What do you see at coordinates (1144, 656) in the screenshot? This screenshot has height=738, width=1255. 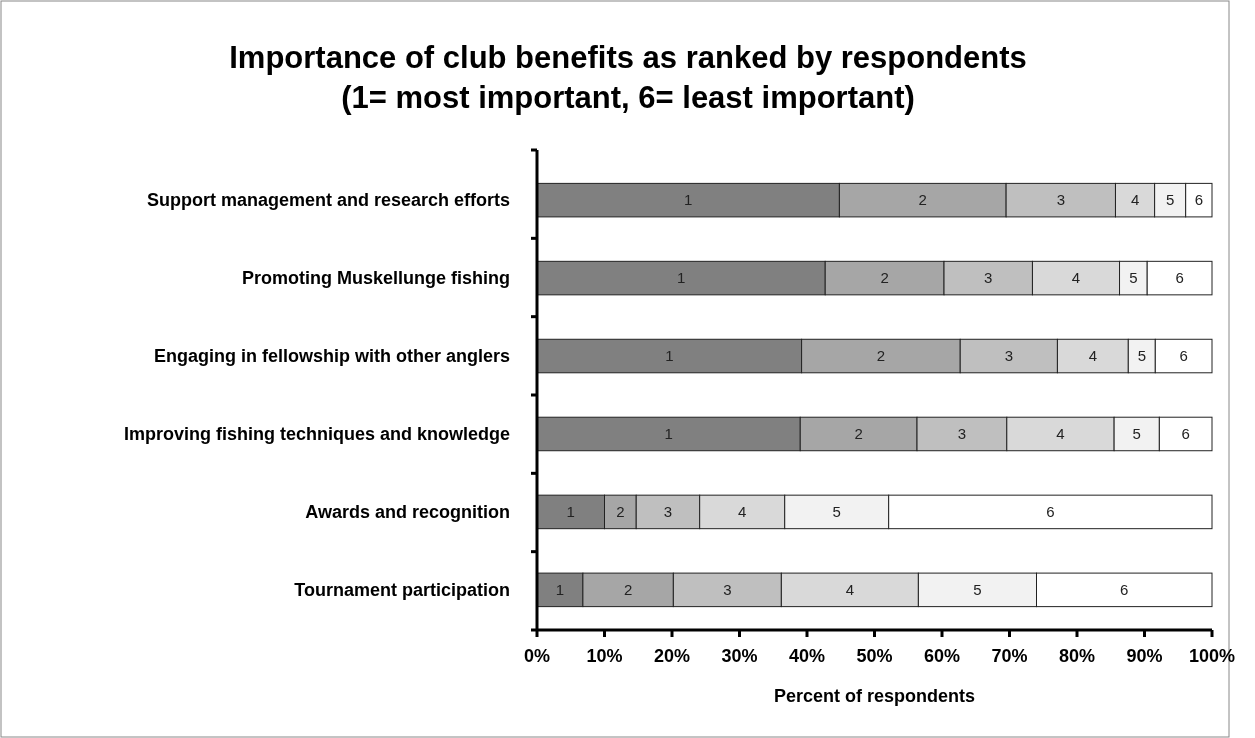 I see `x-tick-label: 90%` at bounding box center [1144, 656].